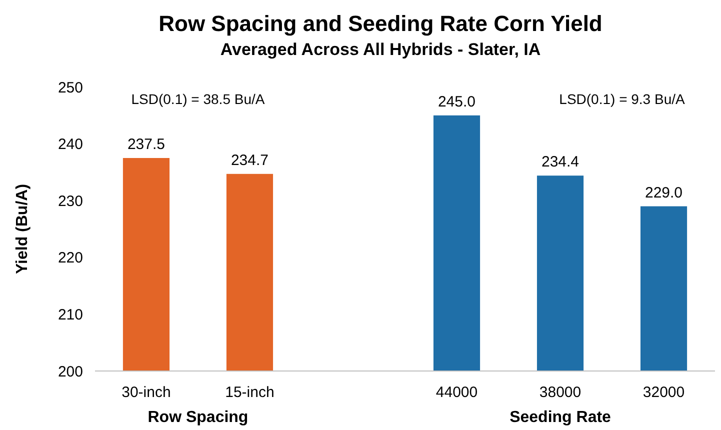  What do you see at coordinates (70, 145) in the screenshot?
I see `y-tick-label: 240` at bounding box center [70, 145].